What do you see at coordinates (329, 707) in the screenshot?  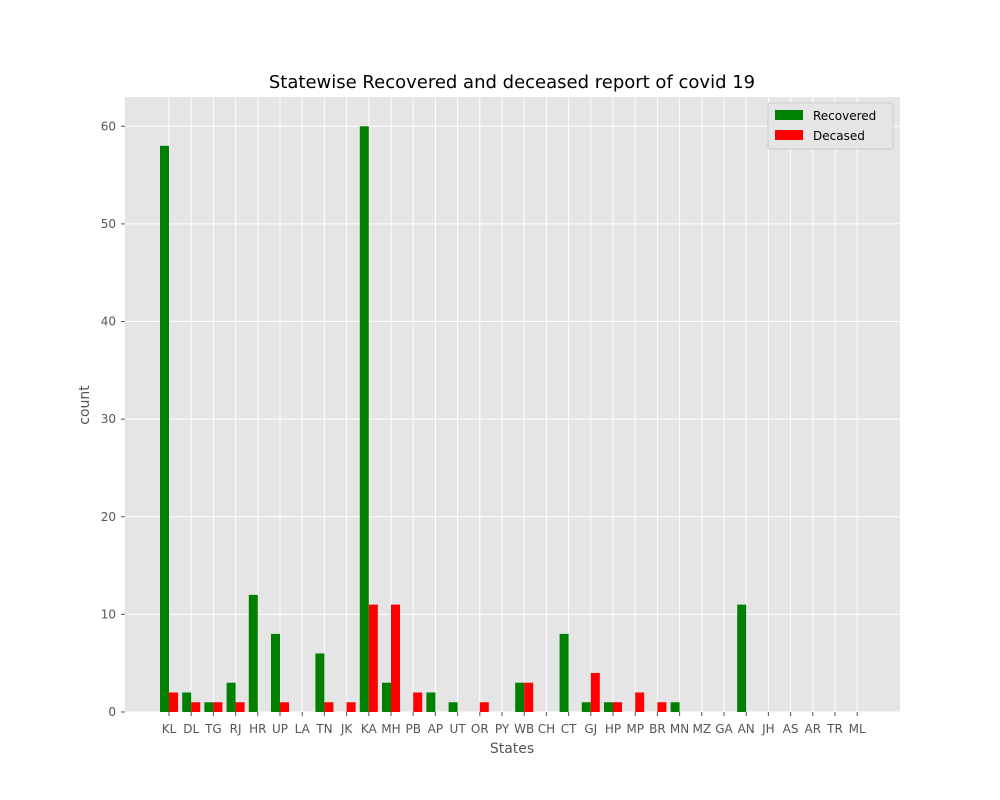 I see `bar-decased-tn` at bounding box center [329, 707].